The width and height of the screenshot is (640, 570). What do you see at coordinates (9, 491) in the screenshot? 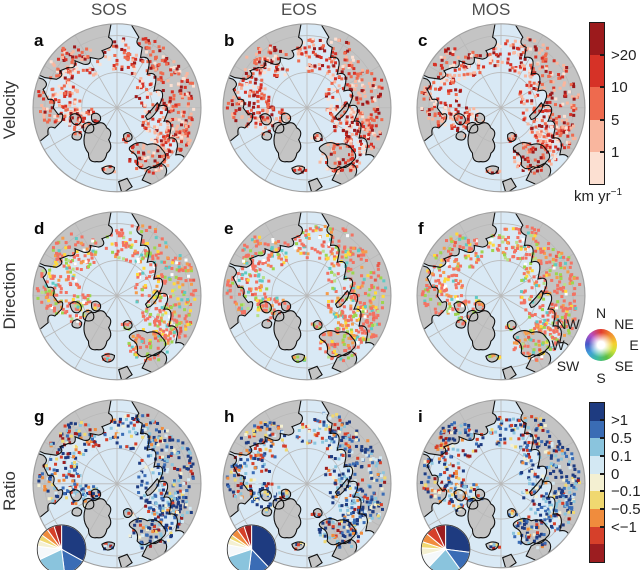
I see `row-title-ratio: Ratio` at bounding box center [9, 491].